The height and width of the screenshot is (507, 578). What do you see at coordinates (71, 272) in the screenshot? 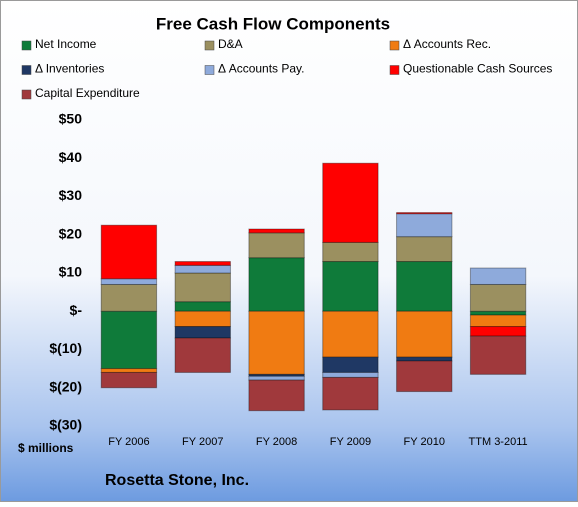
I see `y-tick-label: $10` at bounding box center [71, 272].